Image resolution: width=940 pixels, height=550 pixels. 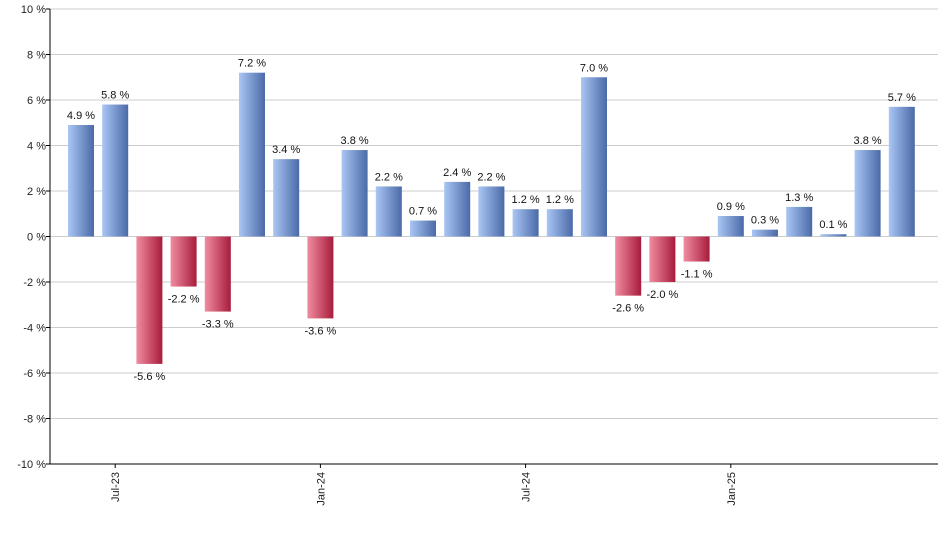 What do you see at coordinates (628, 309) in the screenshot?
I see `bar-label-16: -2.6 %` at bounding box center [628, 309].